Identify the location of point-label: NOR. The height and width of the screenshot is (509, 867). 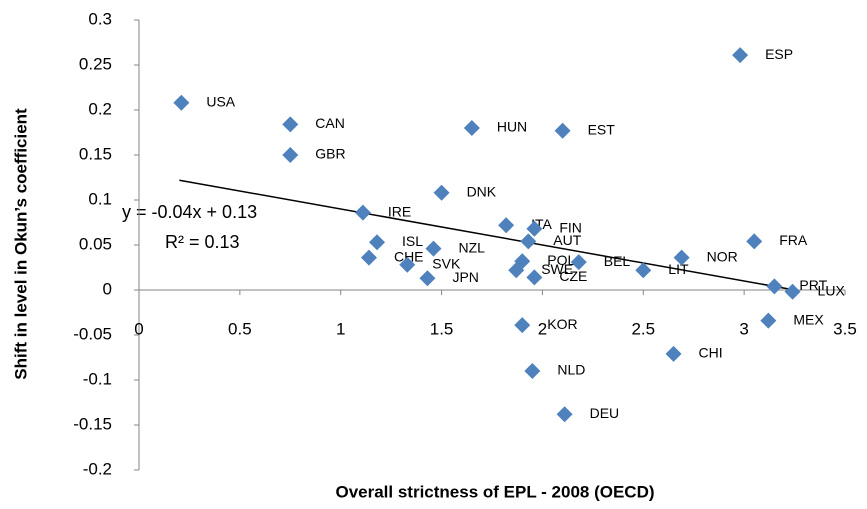
(722, 256).